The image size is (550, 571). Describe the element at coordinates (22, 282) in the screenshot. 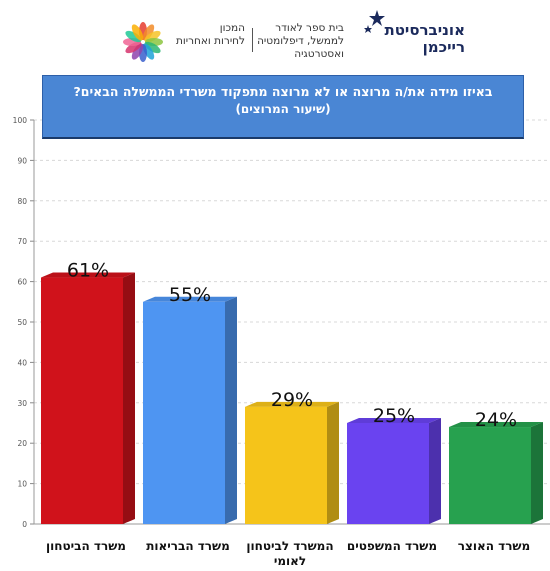

I see `y-tick-label: 60` at that location.